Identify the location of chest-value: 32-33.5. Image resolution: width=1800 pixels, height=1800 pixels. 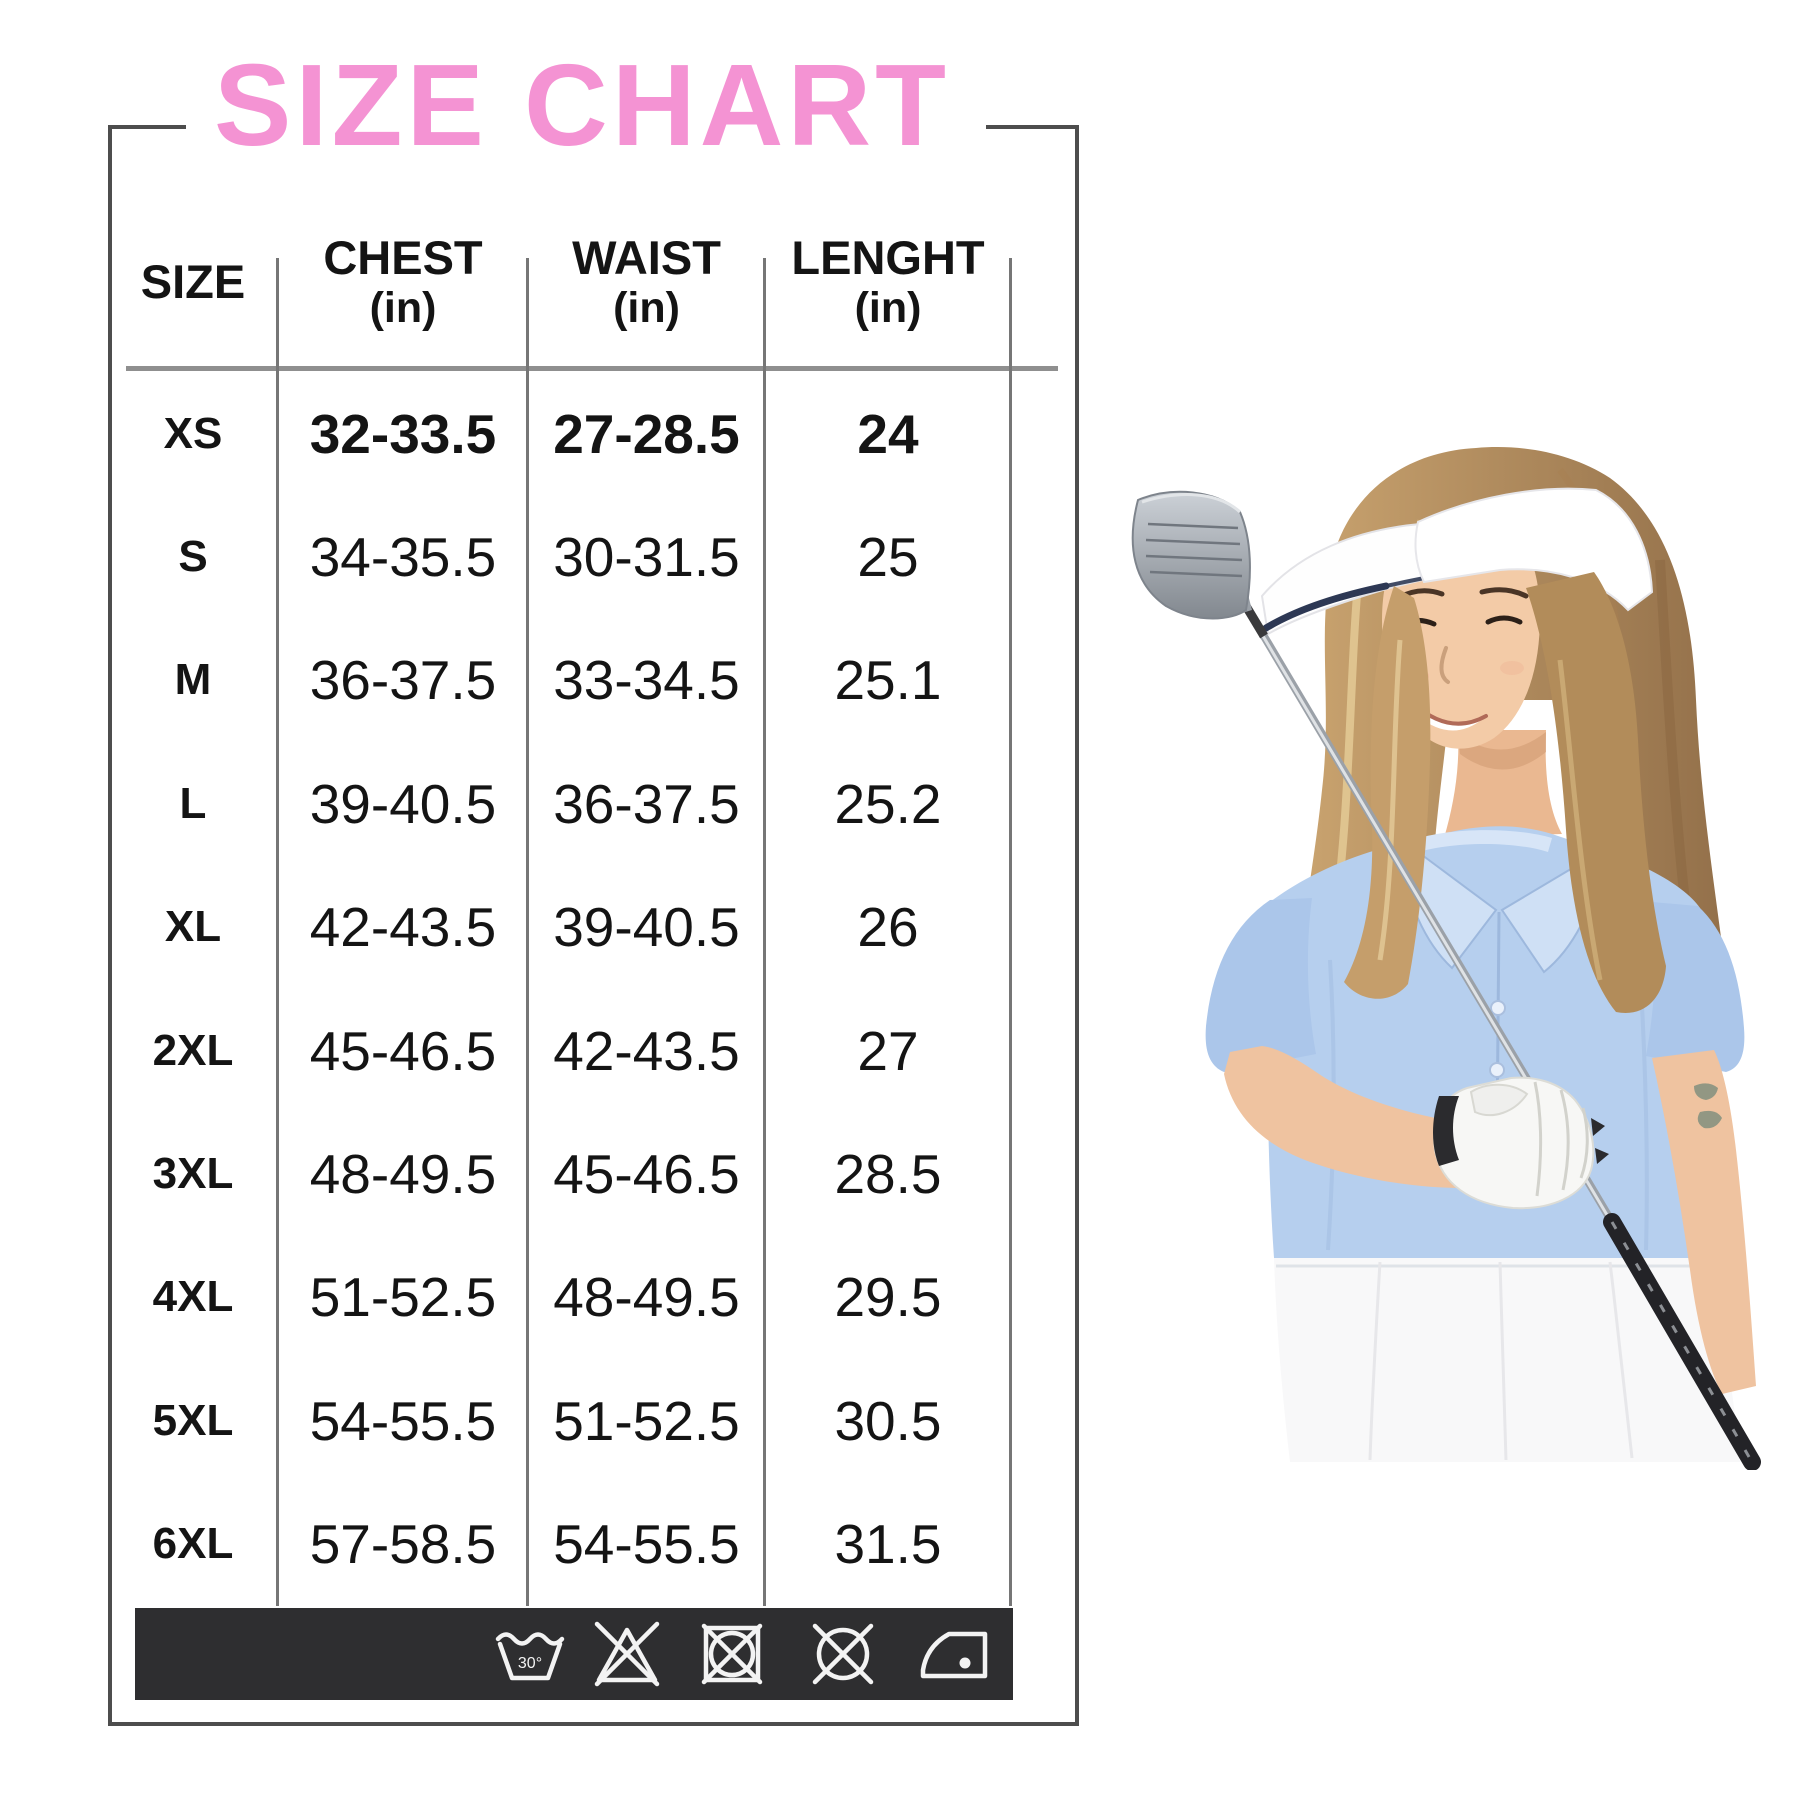
(403, 433).